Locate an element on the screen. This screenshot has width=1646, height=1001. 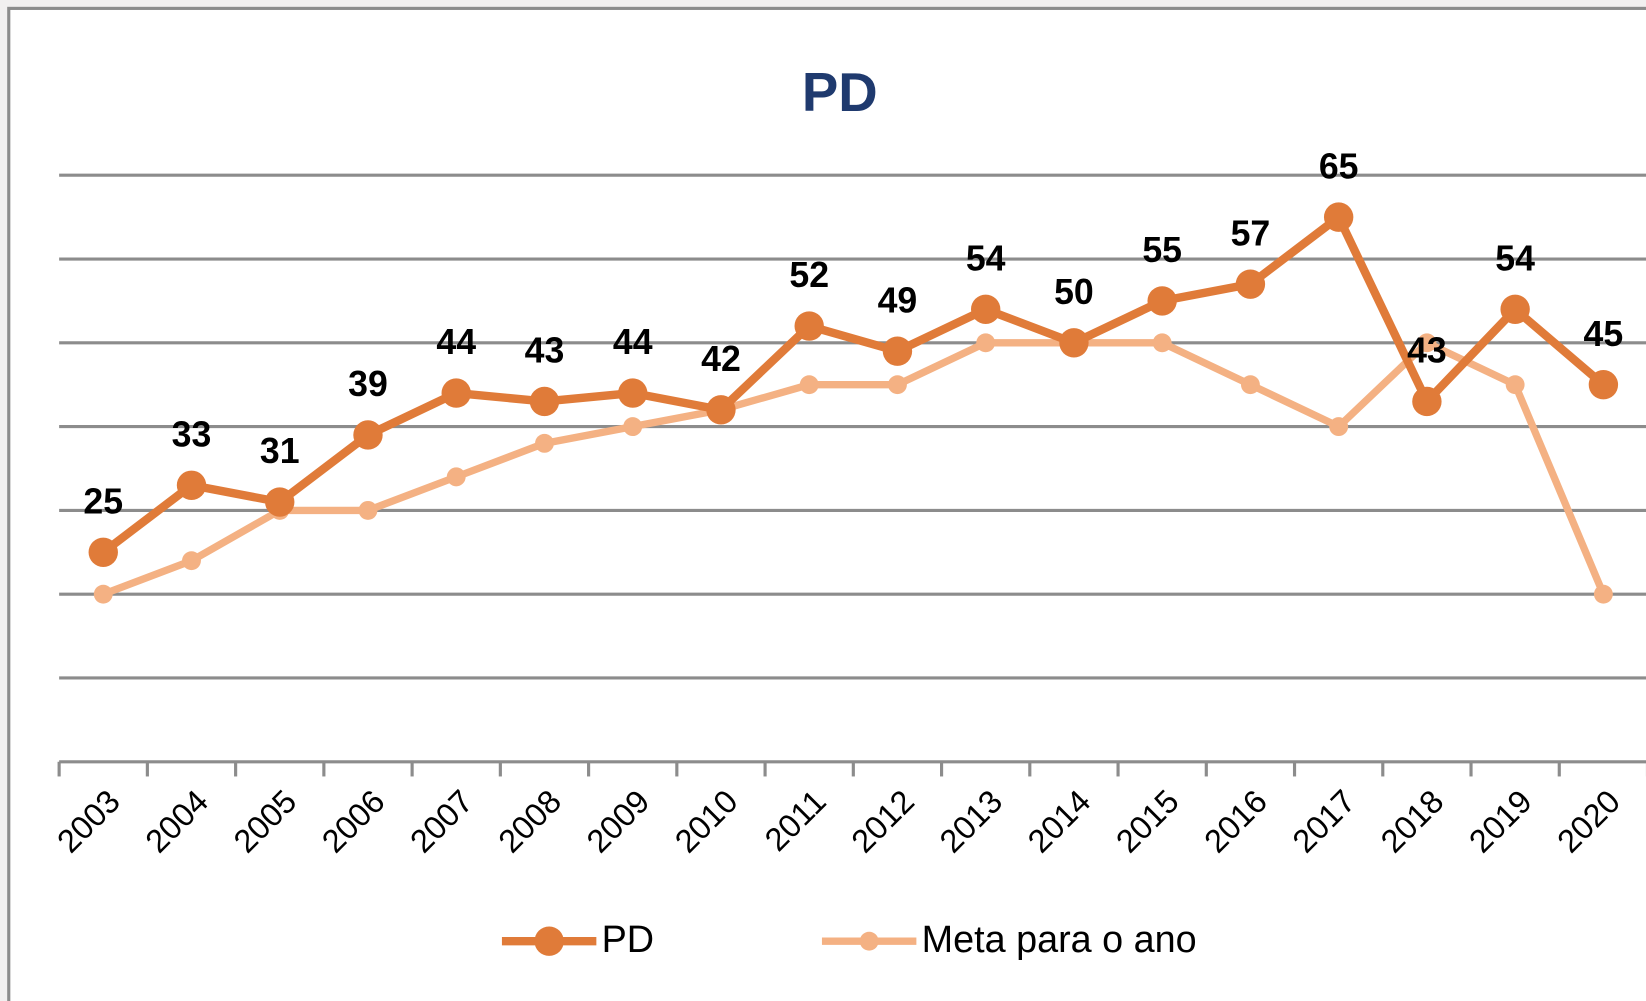
data-label: 57 is located at coordinates (1251, 233).